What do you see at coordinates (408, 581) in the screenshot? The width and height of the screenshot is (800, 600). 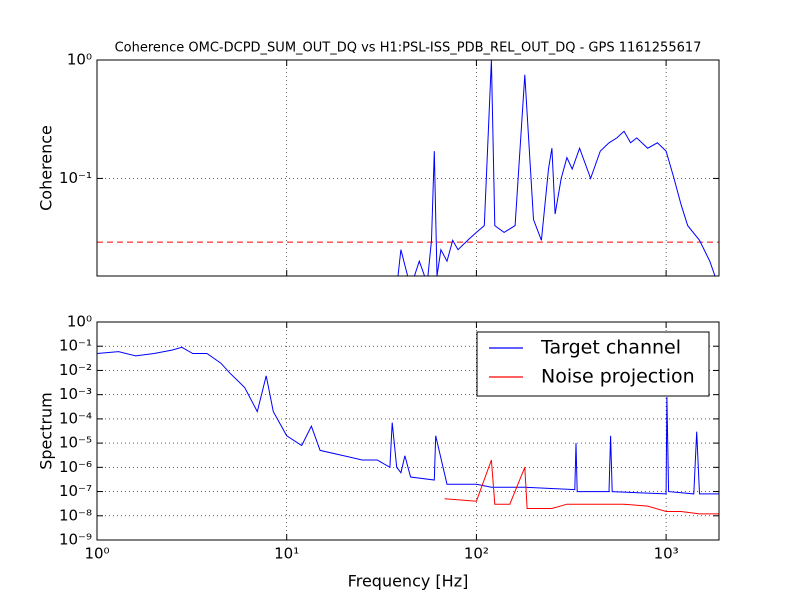 I see `x-axis-label: Frequency [Hz]` at bounding box center [408, 581].